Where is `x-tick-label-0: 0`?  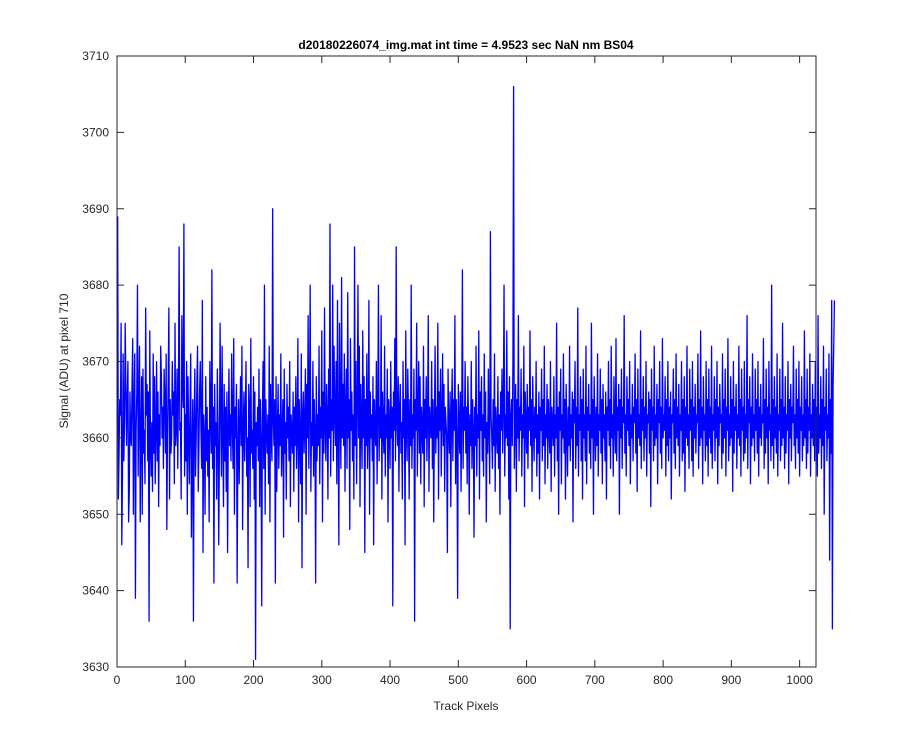
x-tick-label-0: 0 is located at coordinates (117, 680).